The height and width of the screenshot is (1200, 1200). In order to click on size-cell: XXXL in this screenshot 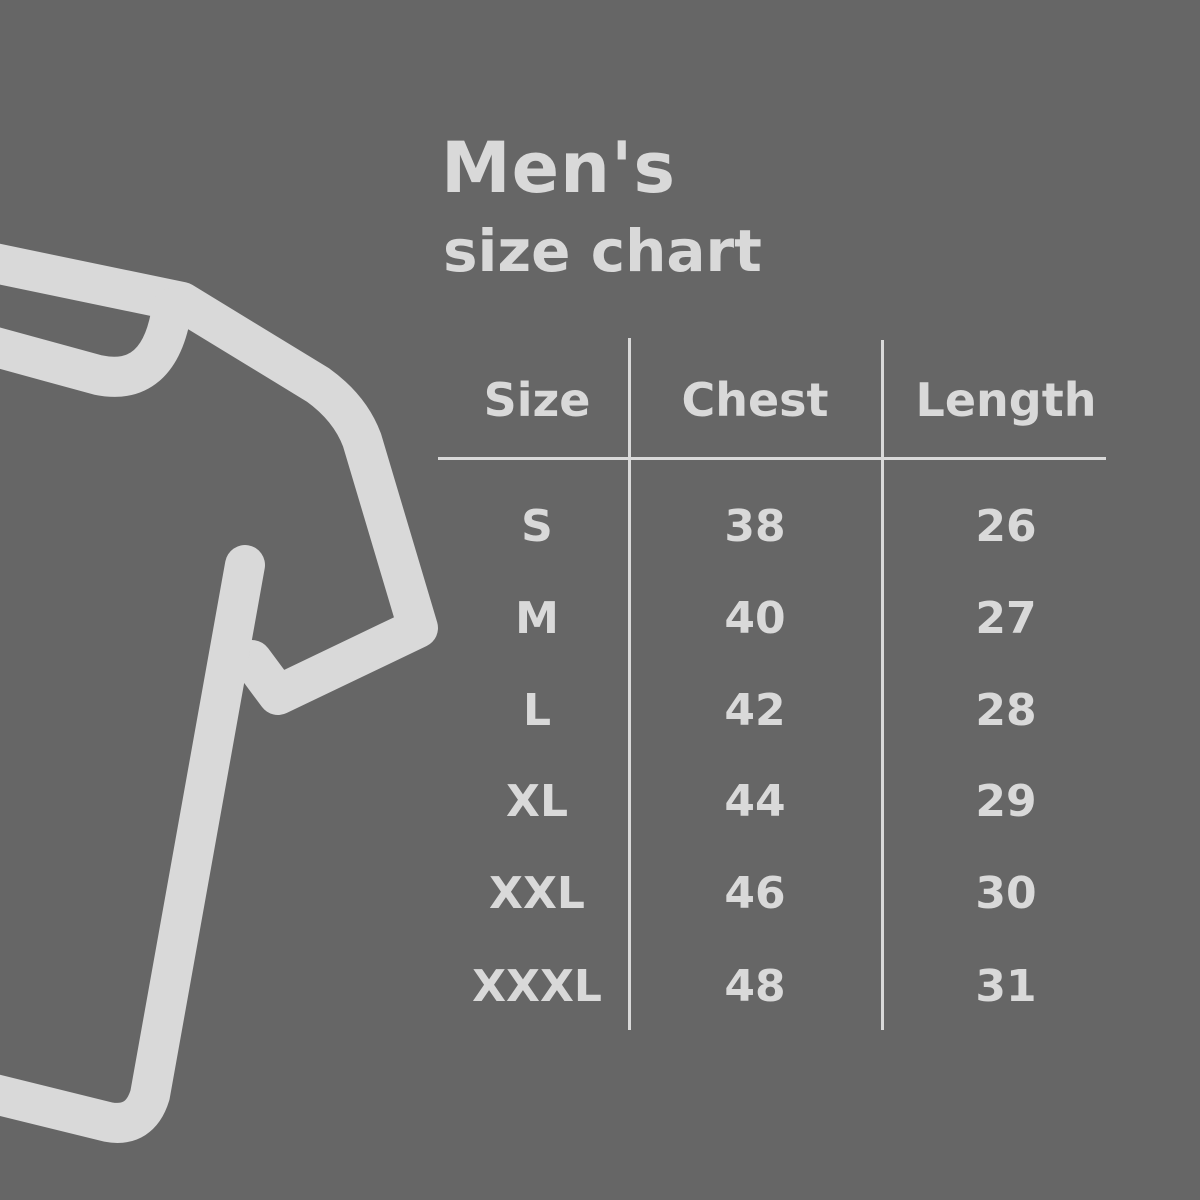, I will do `click(537, 986)`.